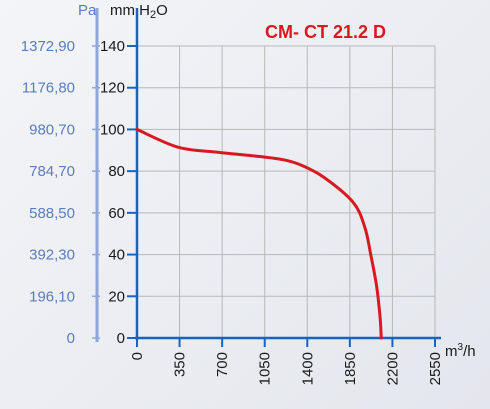  Describe the element at coordinates (162, 10) in the screenshot. I see `y-unit-suffix: O` at that location.